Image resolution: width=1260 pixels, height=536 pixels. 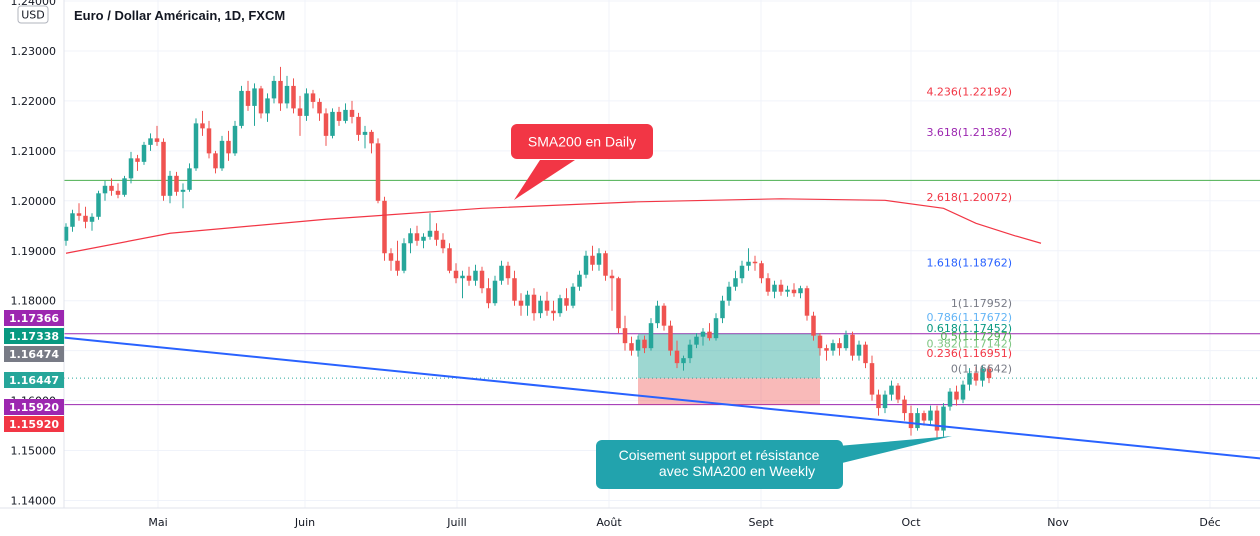 I want to click on fib-label: 1.618(1.18762), so click(x=969, y=263).